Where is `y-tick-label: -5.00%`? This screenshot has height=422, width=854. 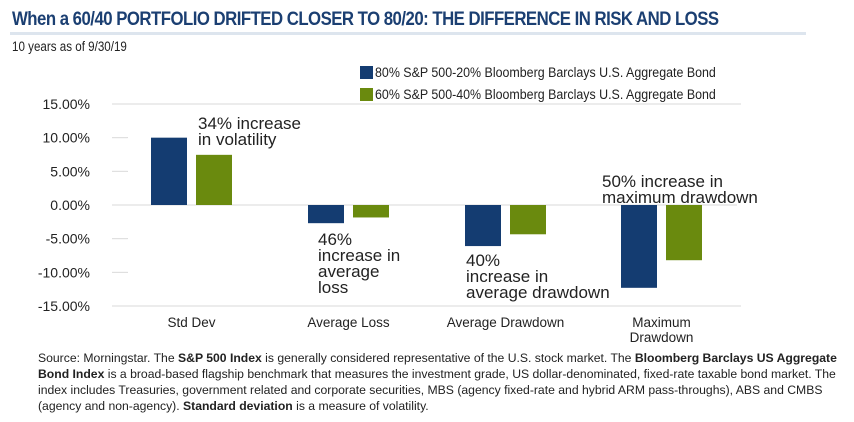
y-tick-label: -5.00% is located at coordinates (68, 239).